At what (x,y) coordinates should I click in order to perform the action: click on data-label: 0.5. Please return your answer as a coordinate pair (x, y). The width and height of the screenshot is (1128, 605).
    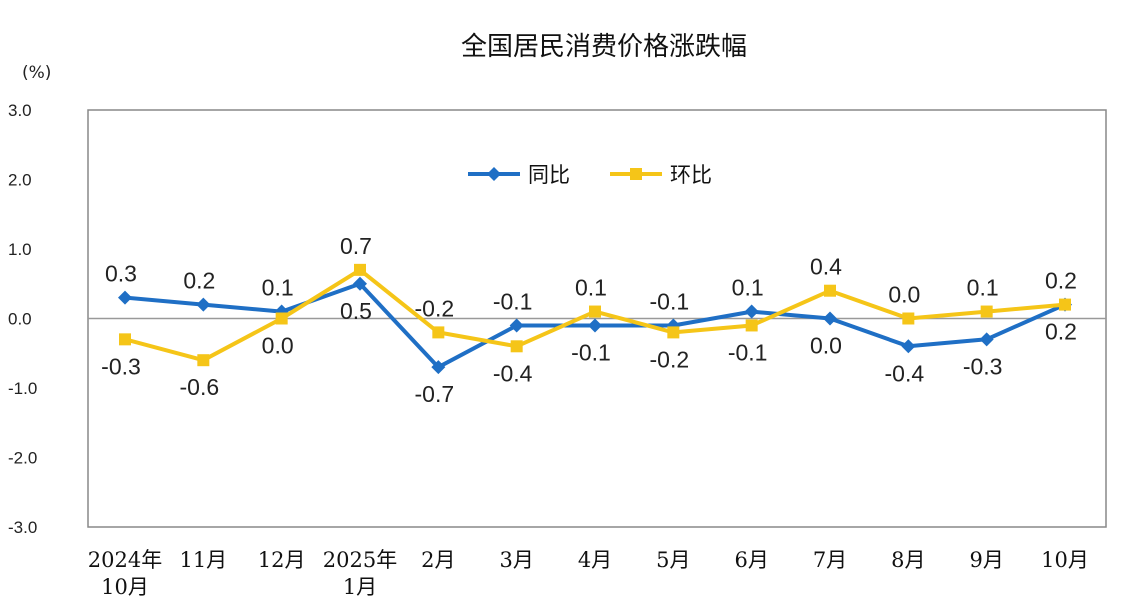
    Looking at the image, I should click on (356, 311).